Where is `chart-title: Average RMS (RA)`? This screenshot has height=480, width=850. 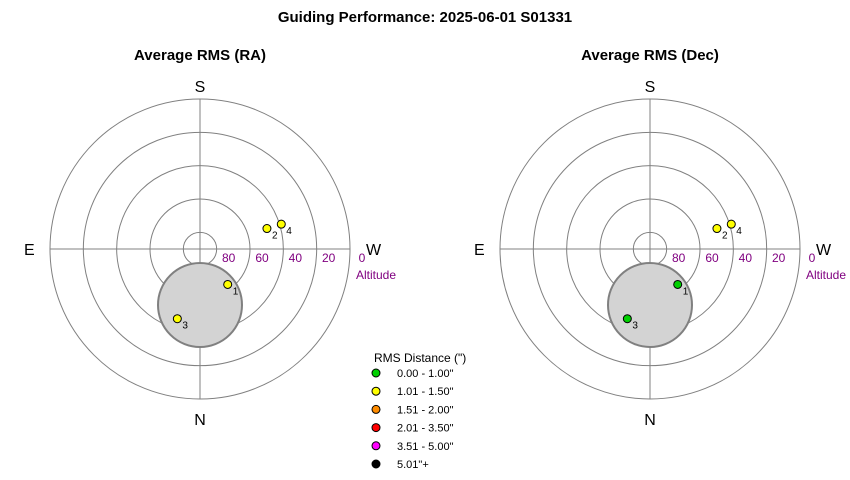 chart-title: Average RMS (RA) is located at coordinates (200, 55).